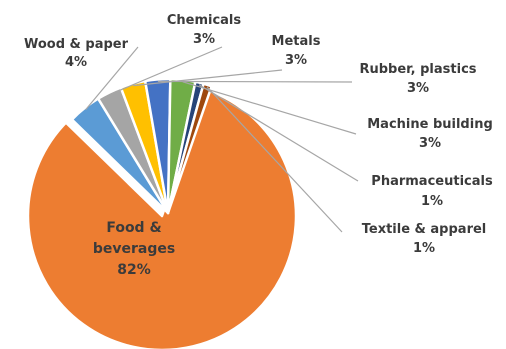 Image resolution: width=506 pixels, height=349 pixels. What do you see at coordinates (189, 148) in the screenshot?
I see `pie-slice-textile-apparel` at bounding box center [189, 148].